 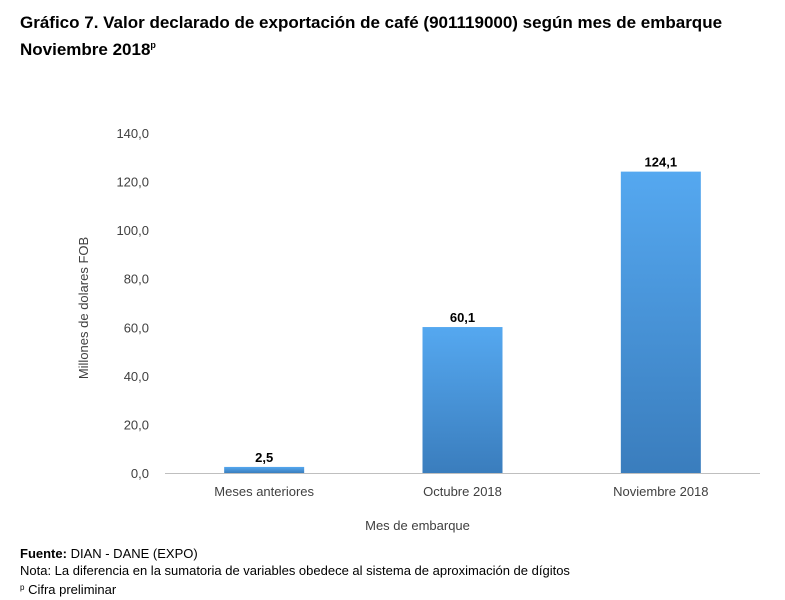 What do you see at coordinates (264, 457) in the screenshot?
I see `data-label: 2,5` at bounding box center [264, 457].